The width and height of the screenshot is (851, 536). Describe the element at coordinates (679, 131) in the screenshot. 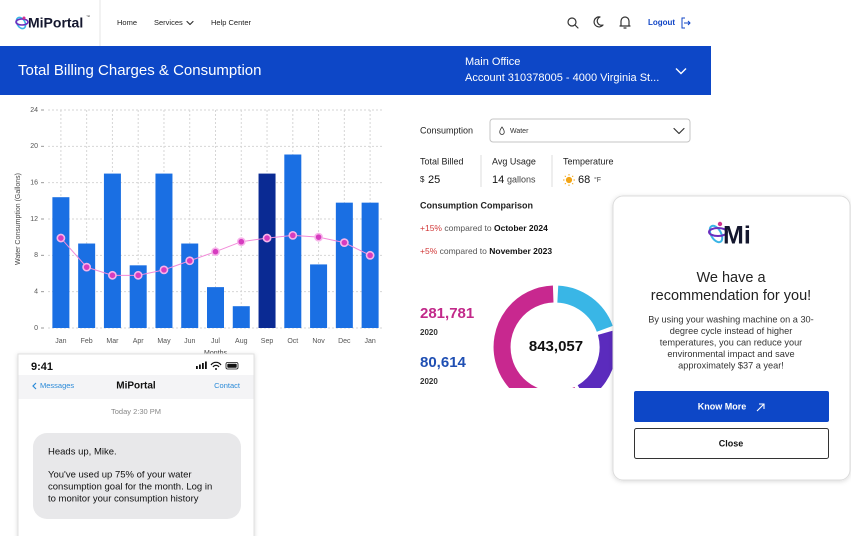

I see `select-chevron` at that location.